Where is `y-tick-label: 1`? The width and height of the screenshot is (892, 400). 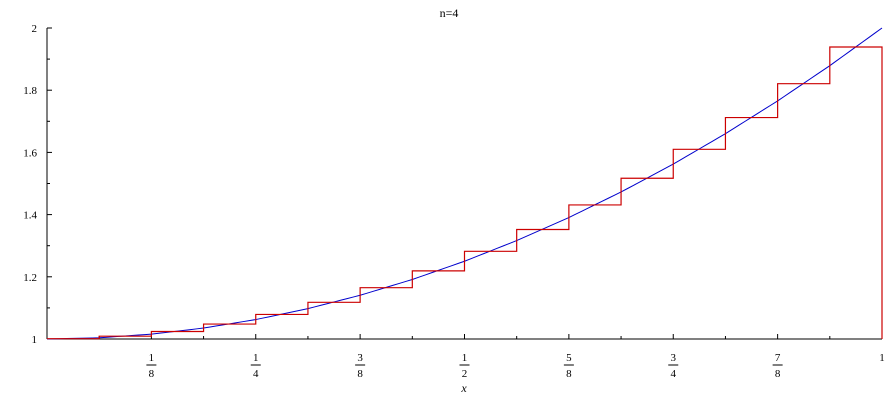 y-tick-label: 1 is located at coordinates (35, 340).